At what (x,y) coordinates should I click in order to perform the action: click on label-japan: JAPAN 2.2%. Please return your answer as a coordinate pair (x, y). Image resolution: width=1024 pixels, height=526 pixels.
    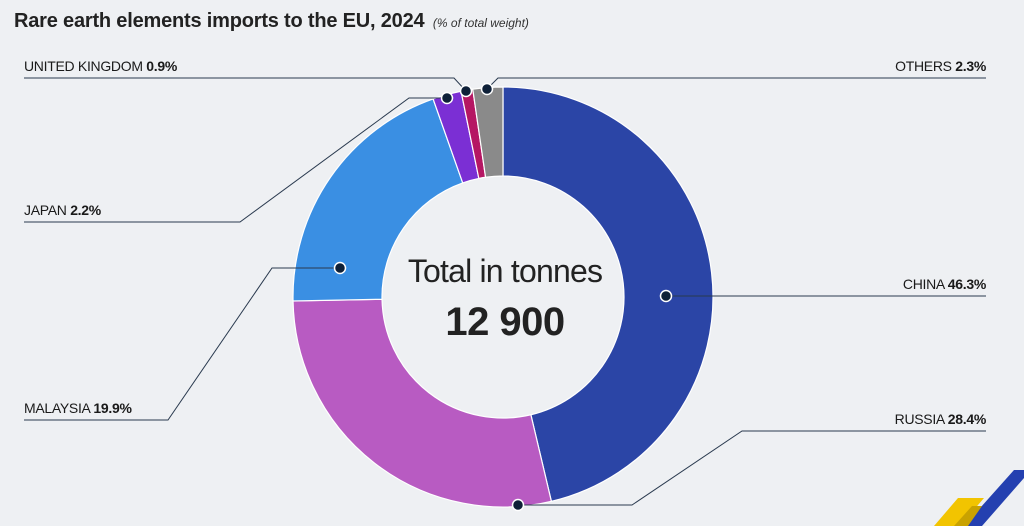
    Looking at the image, I should click on (62, 210).